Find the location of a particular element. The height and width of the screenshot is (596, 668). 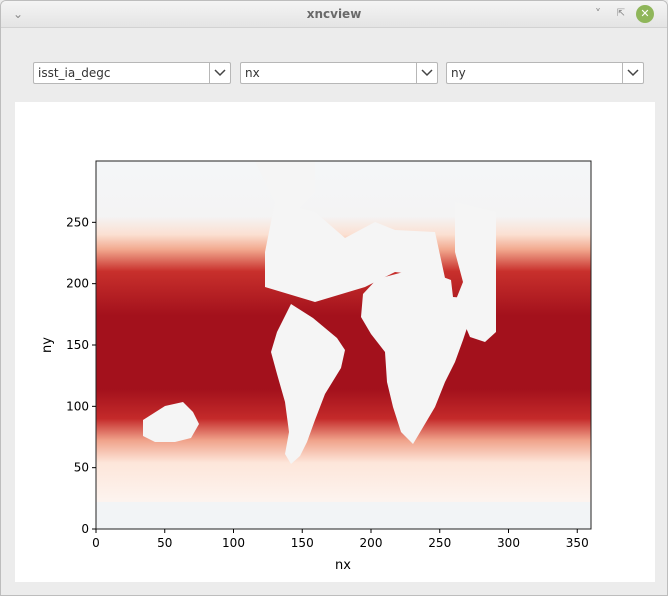

x-dimension-select-value: nx is located at coordinates (252, 73).